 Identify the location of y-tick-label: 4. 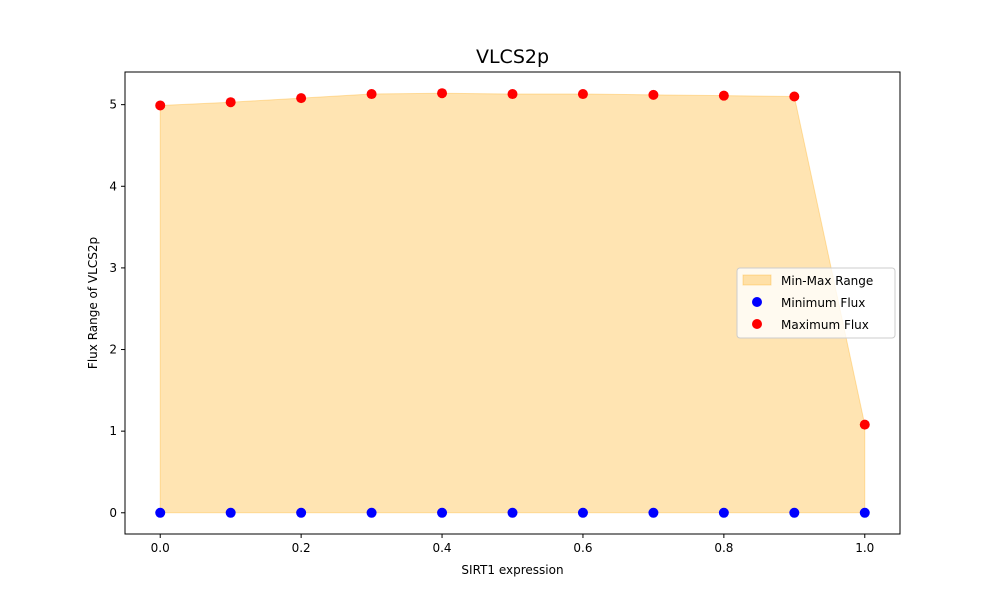
(113, 186).